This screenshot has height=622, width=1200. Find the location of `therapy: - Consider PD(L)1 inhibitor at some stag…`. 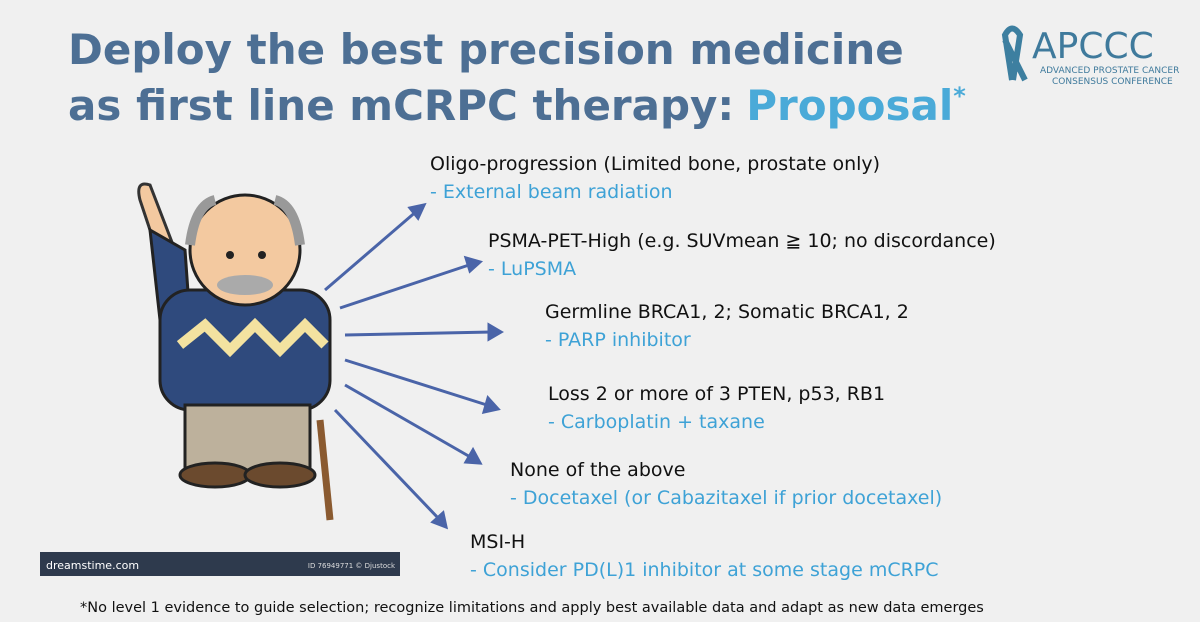

therapy: - Consider PD(L)1 inhibitor at some stag… is located at coordinates (704, 570).